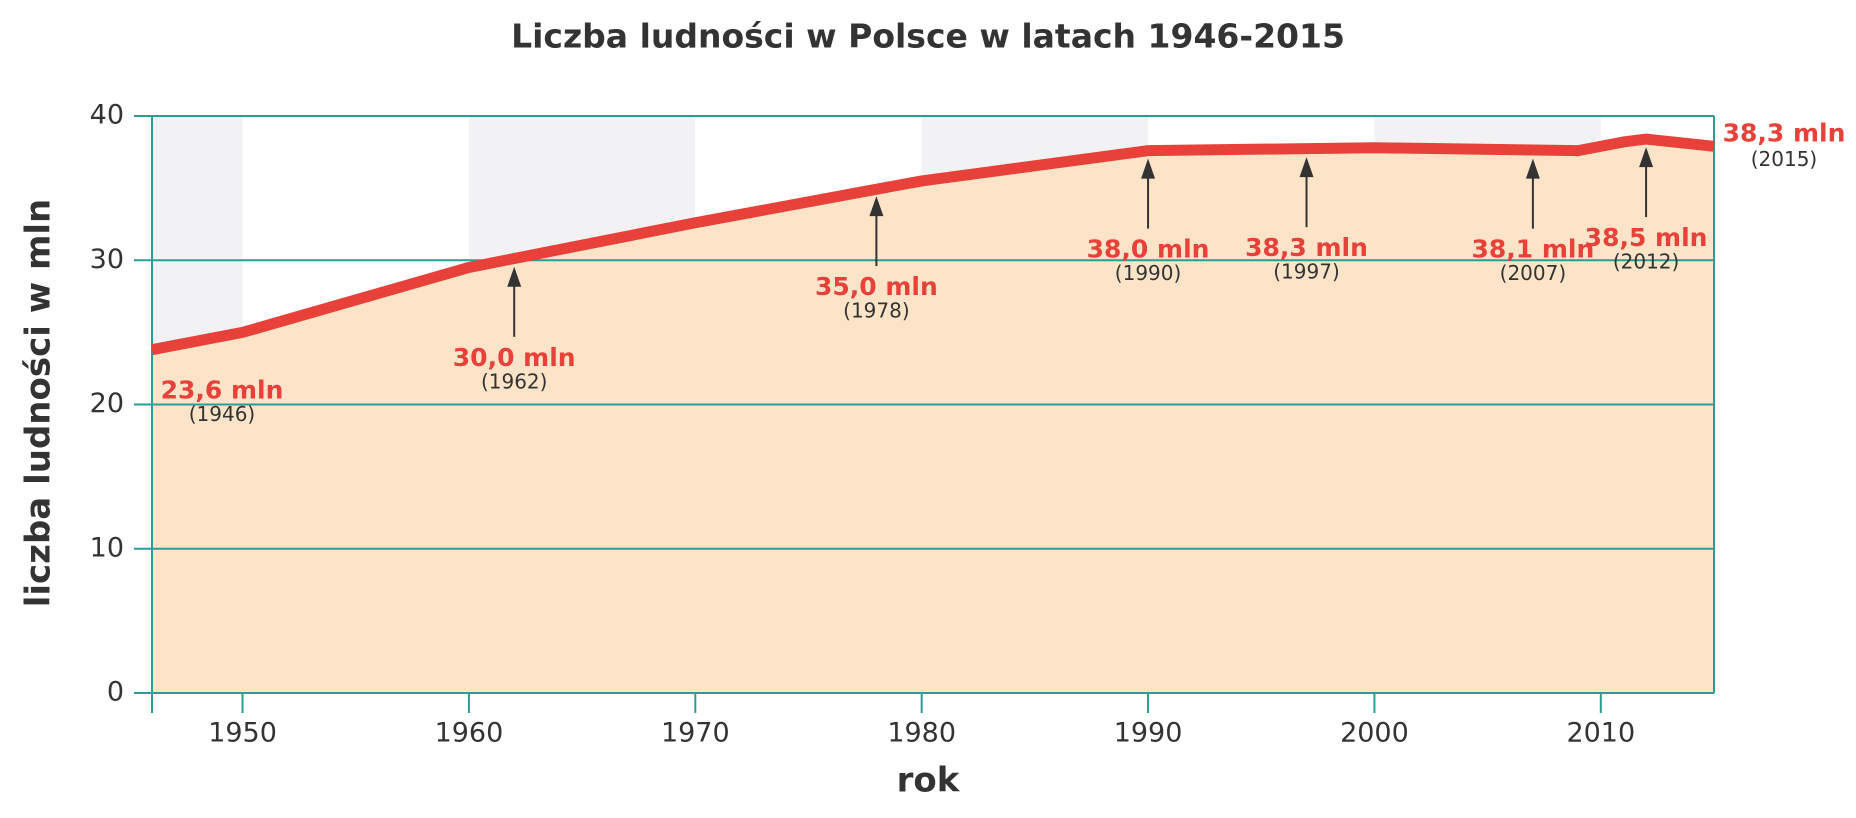  I want to click on x-tick-label: 1960, so click(469, 733).